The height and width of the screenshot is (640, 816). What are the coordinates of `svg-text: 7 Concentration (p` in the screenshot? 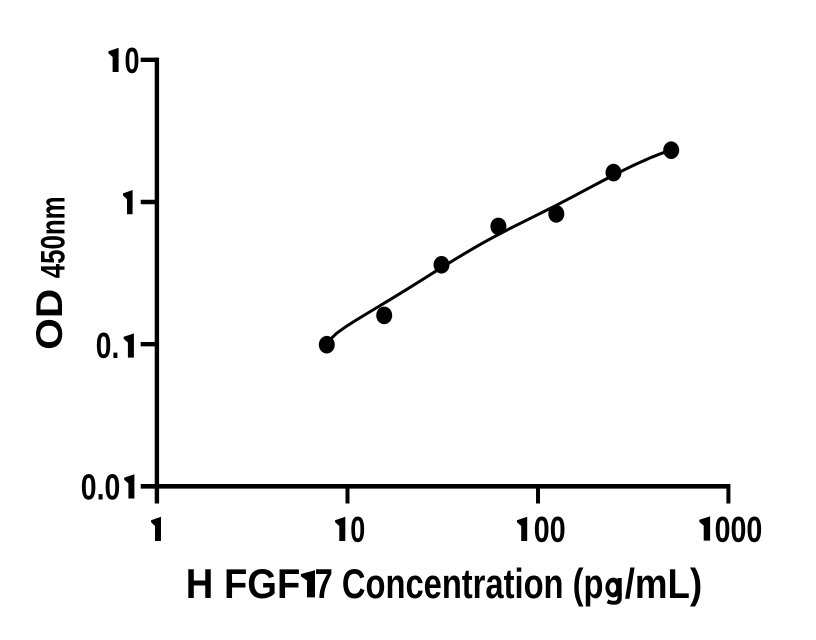 It's located at (459, 583).